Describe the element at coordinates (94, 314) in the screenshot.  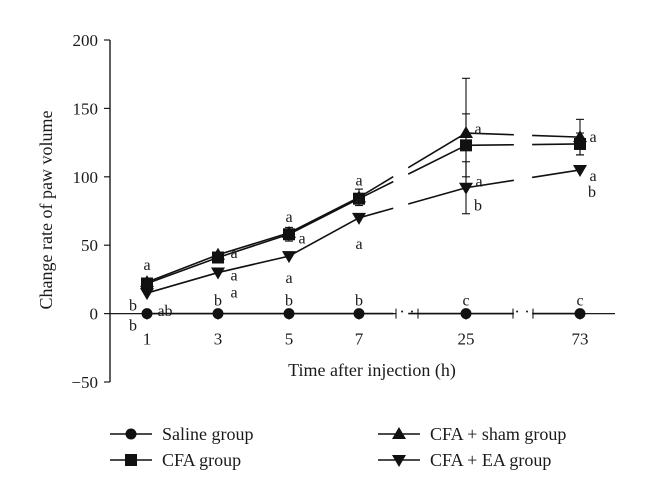
I see `y-tick-label: 0` at that location.